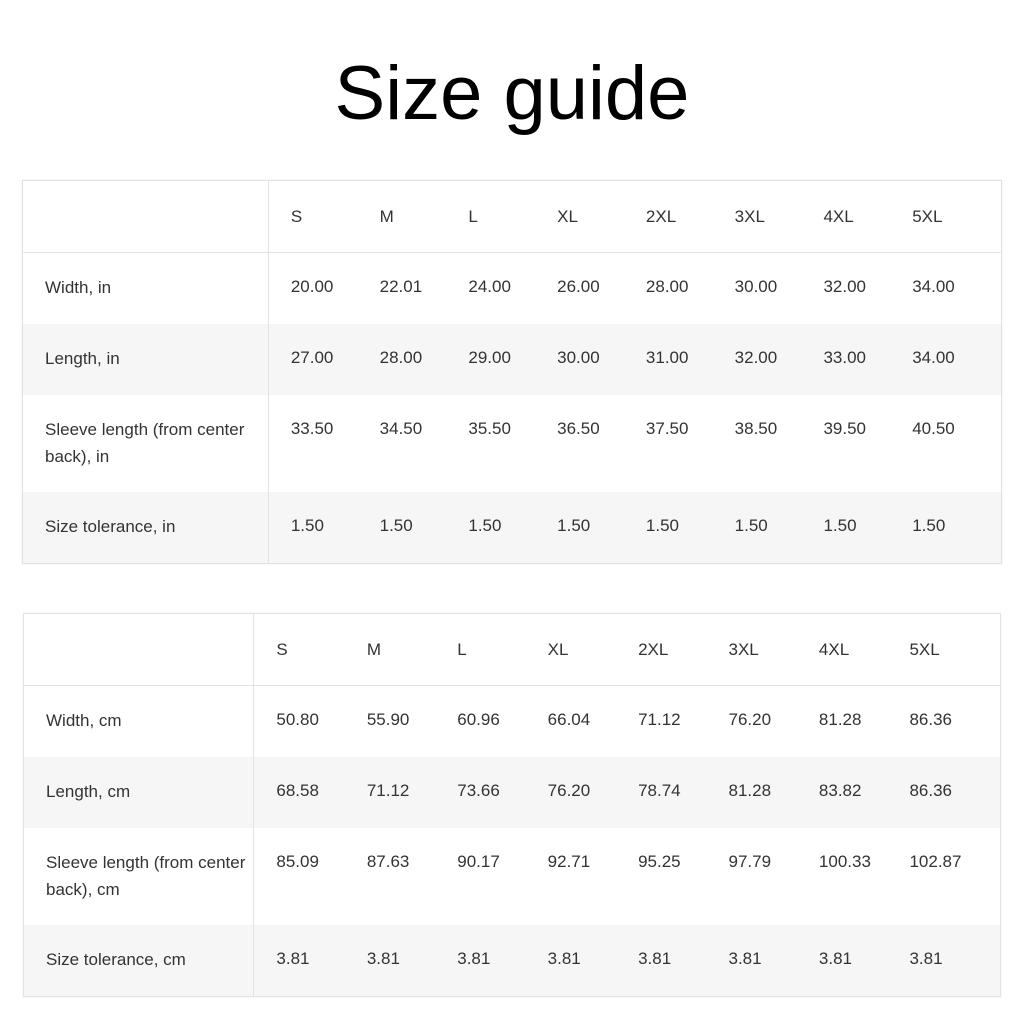  What do you see at coordinates (297, 861) in the screenshot?
I see `value-cell: 85.09` at bounding box center [297, 861].